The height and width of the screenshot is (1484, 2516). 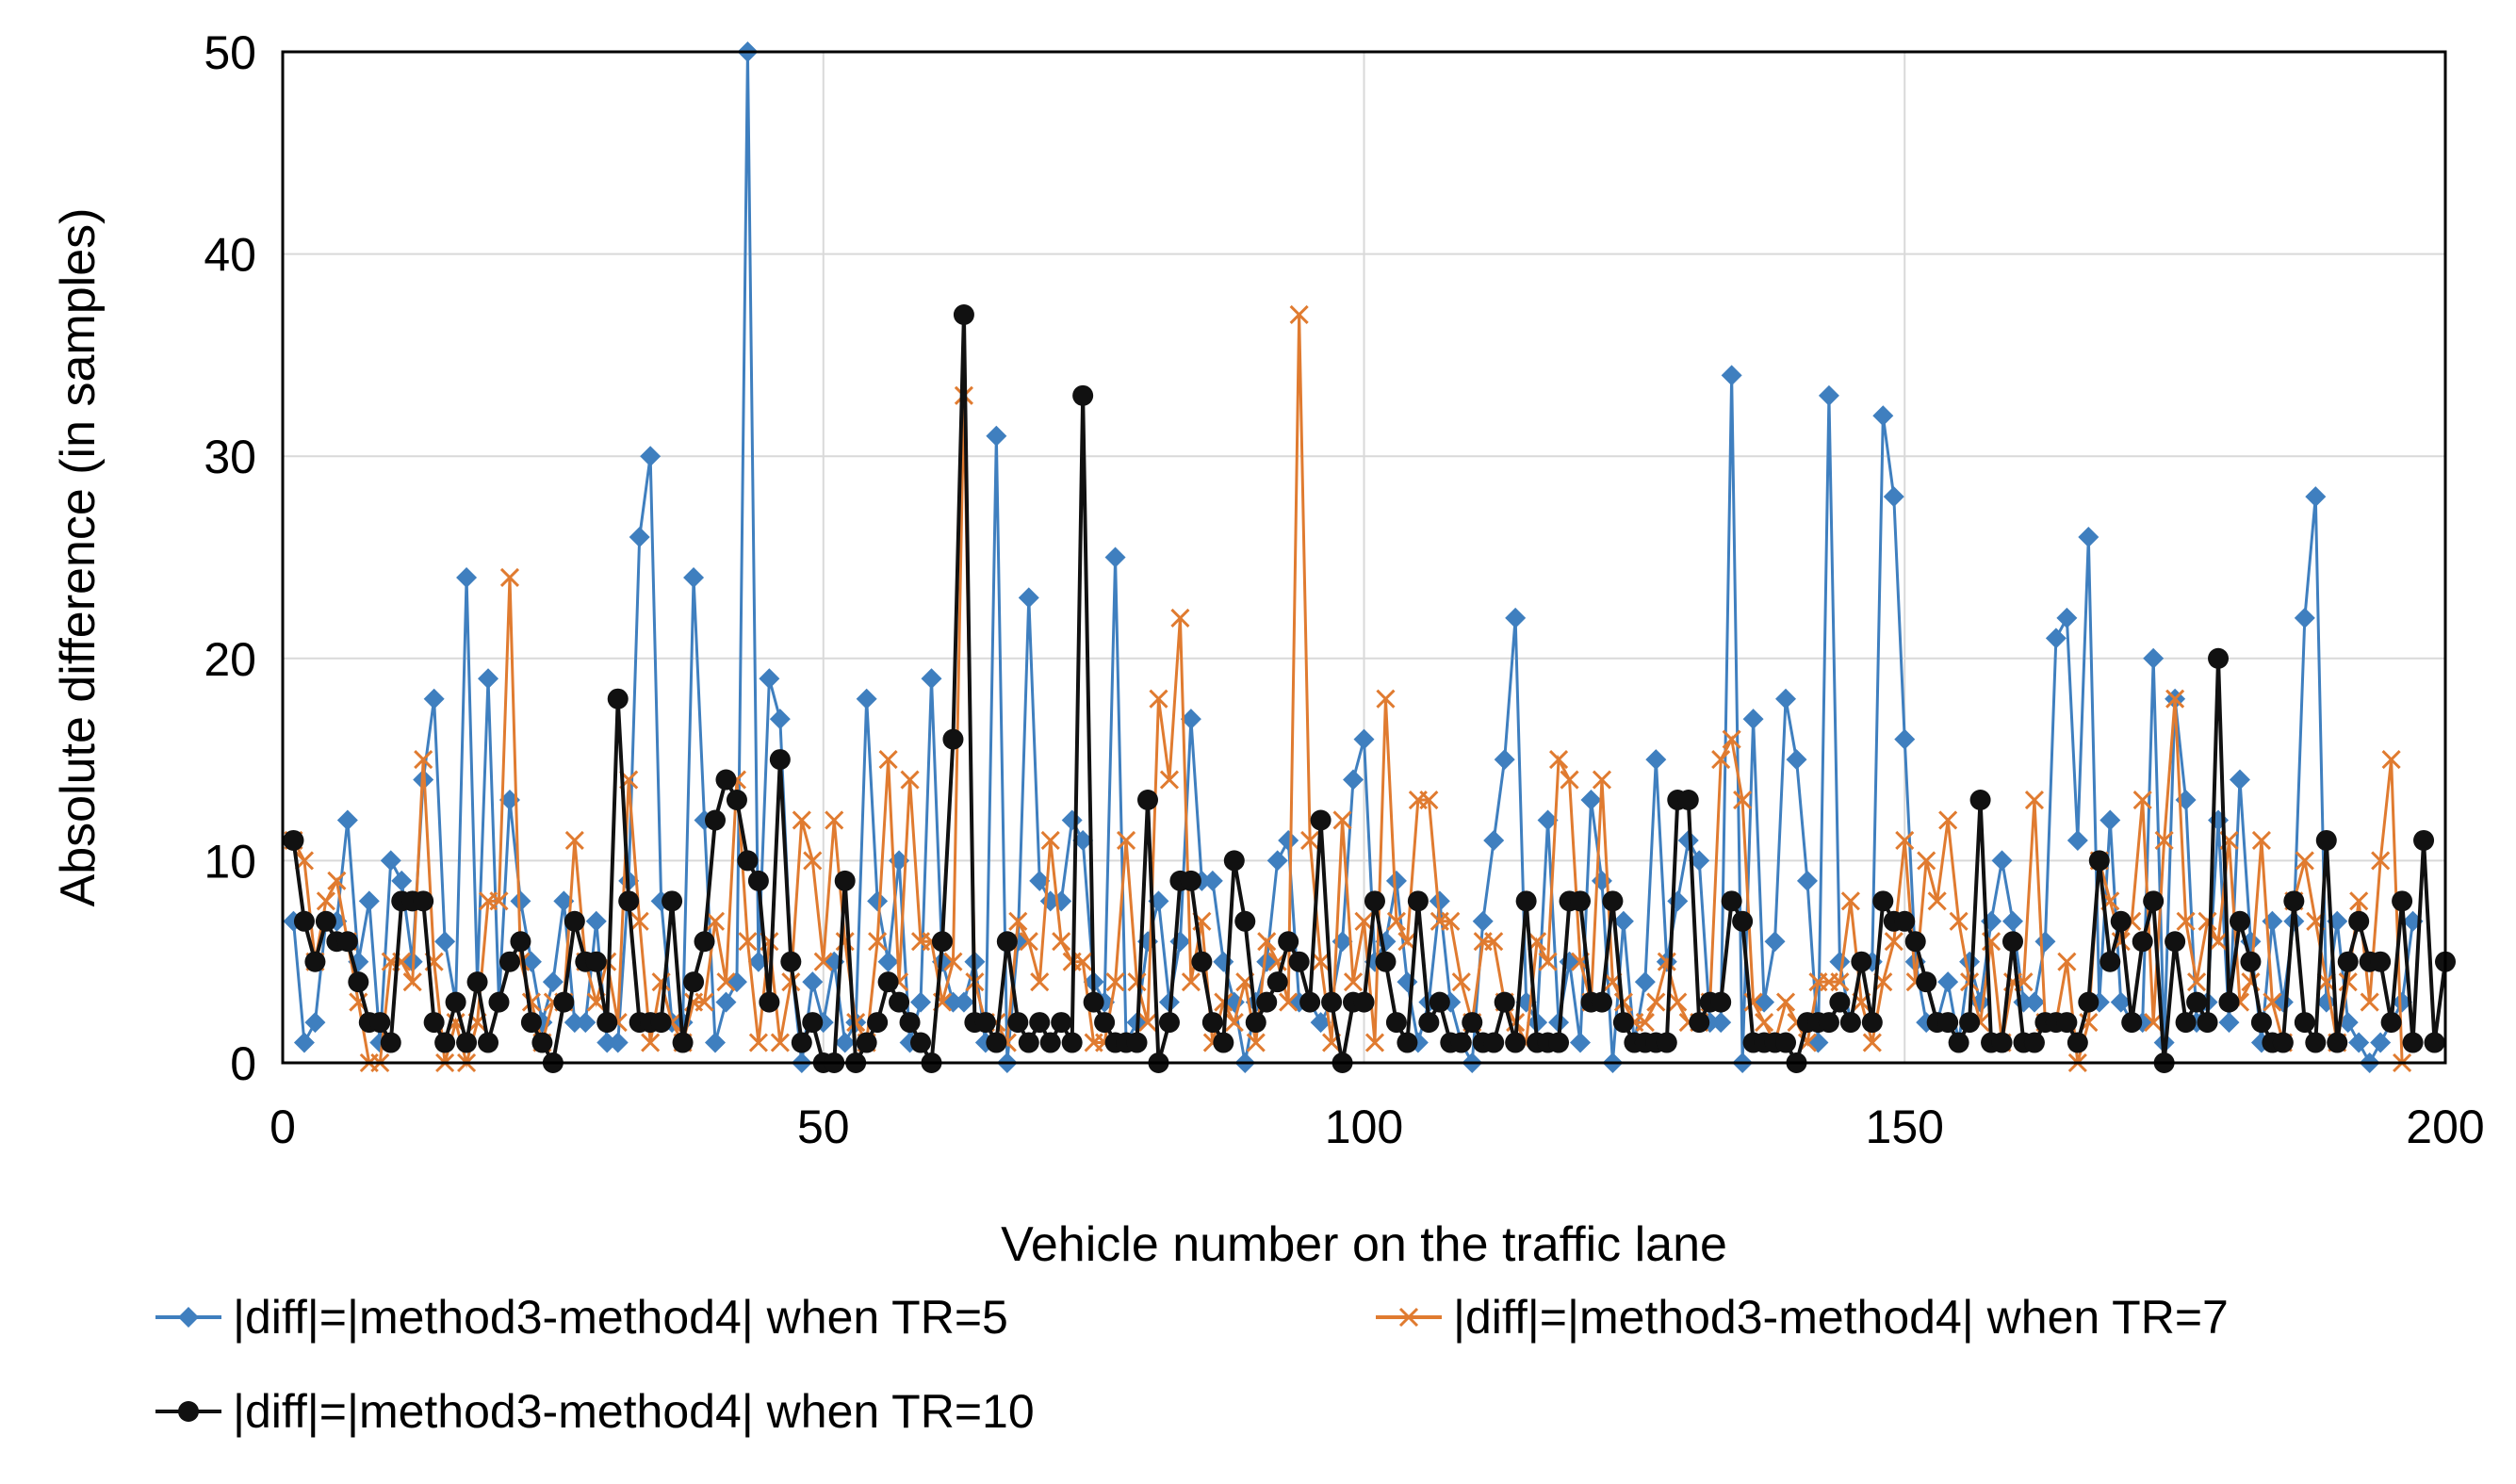 What do you see at coordinates (78, 557) in the screenshot?
I see `y-axis-title: Absolute difference (in samples)` at bounding box center [78, 557].